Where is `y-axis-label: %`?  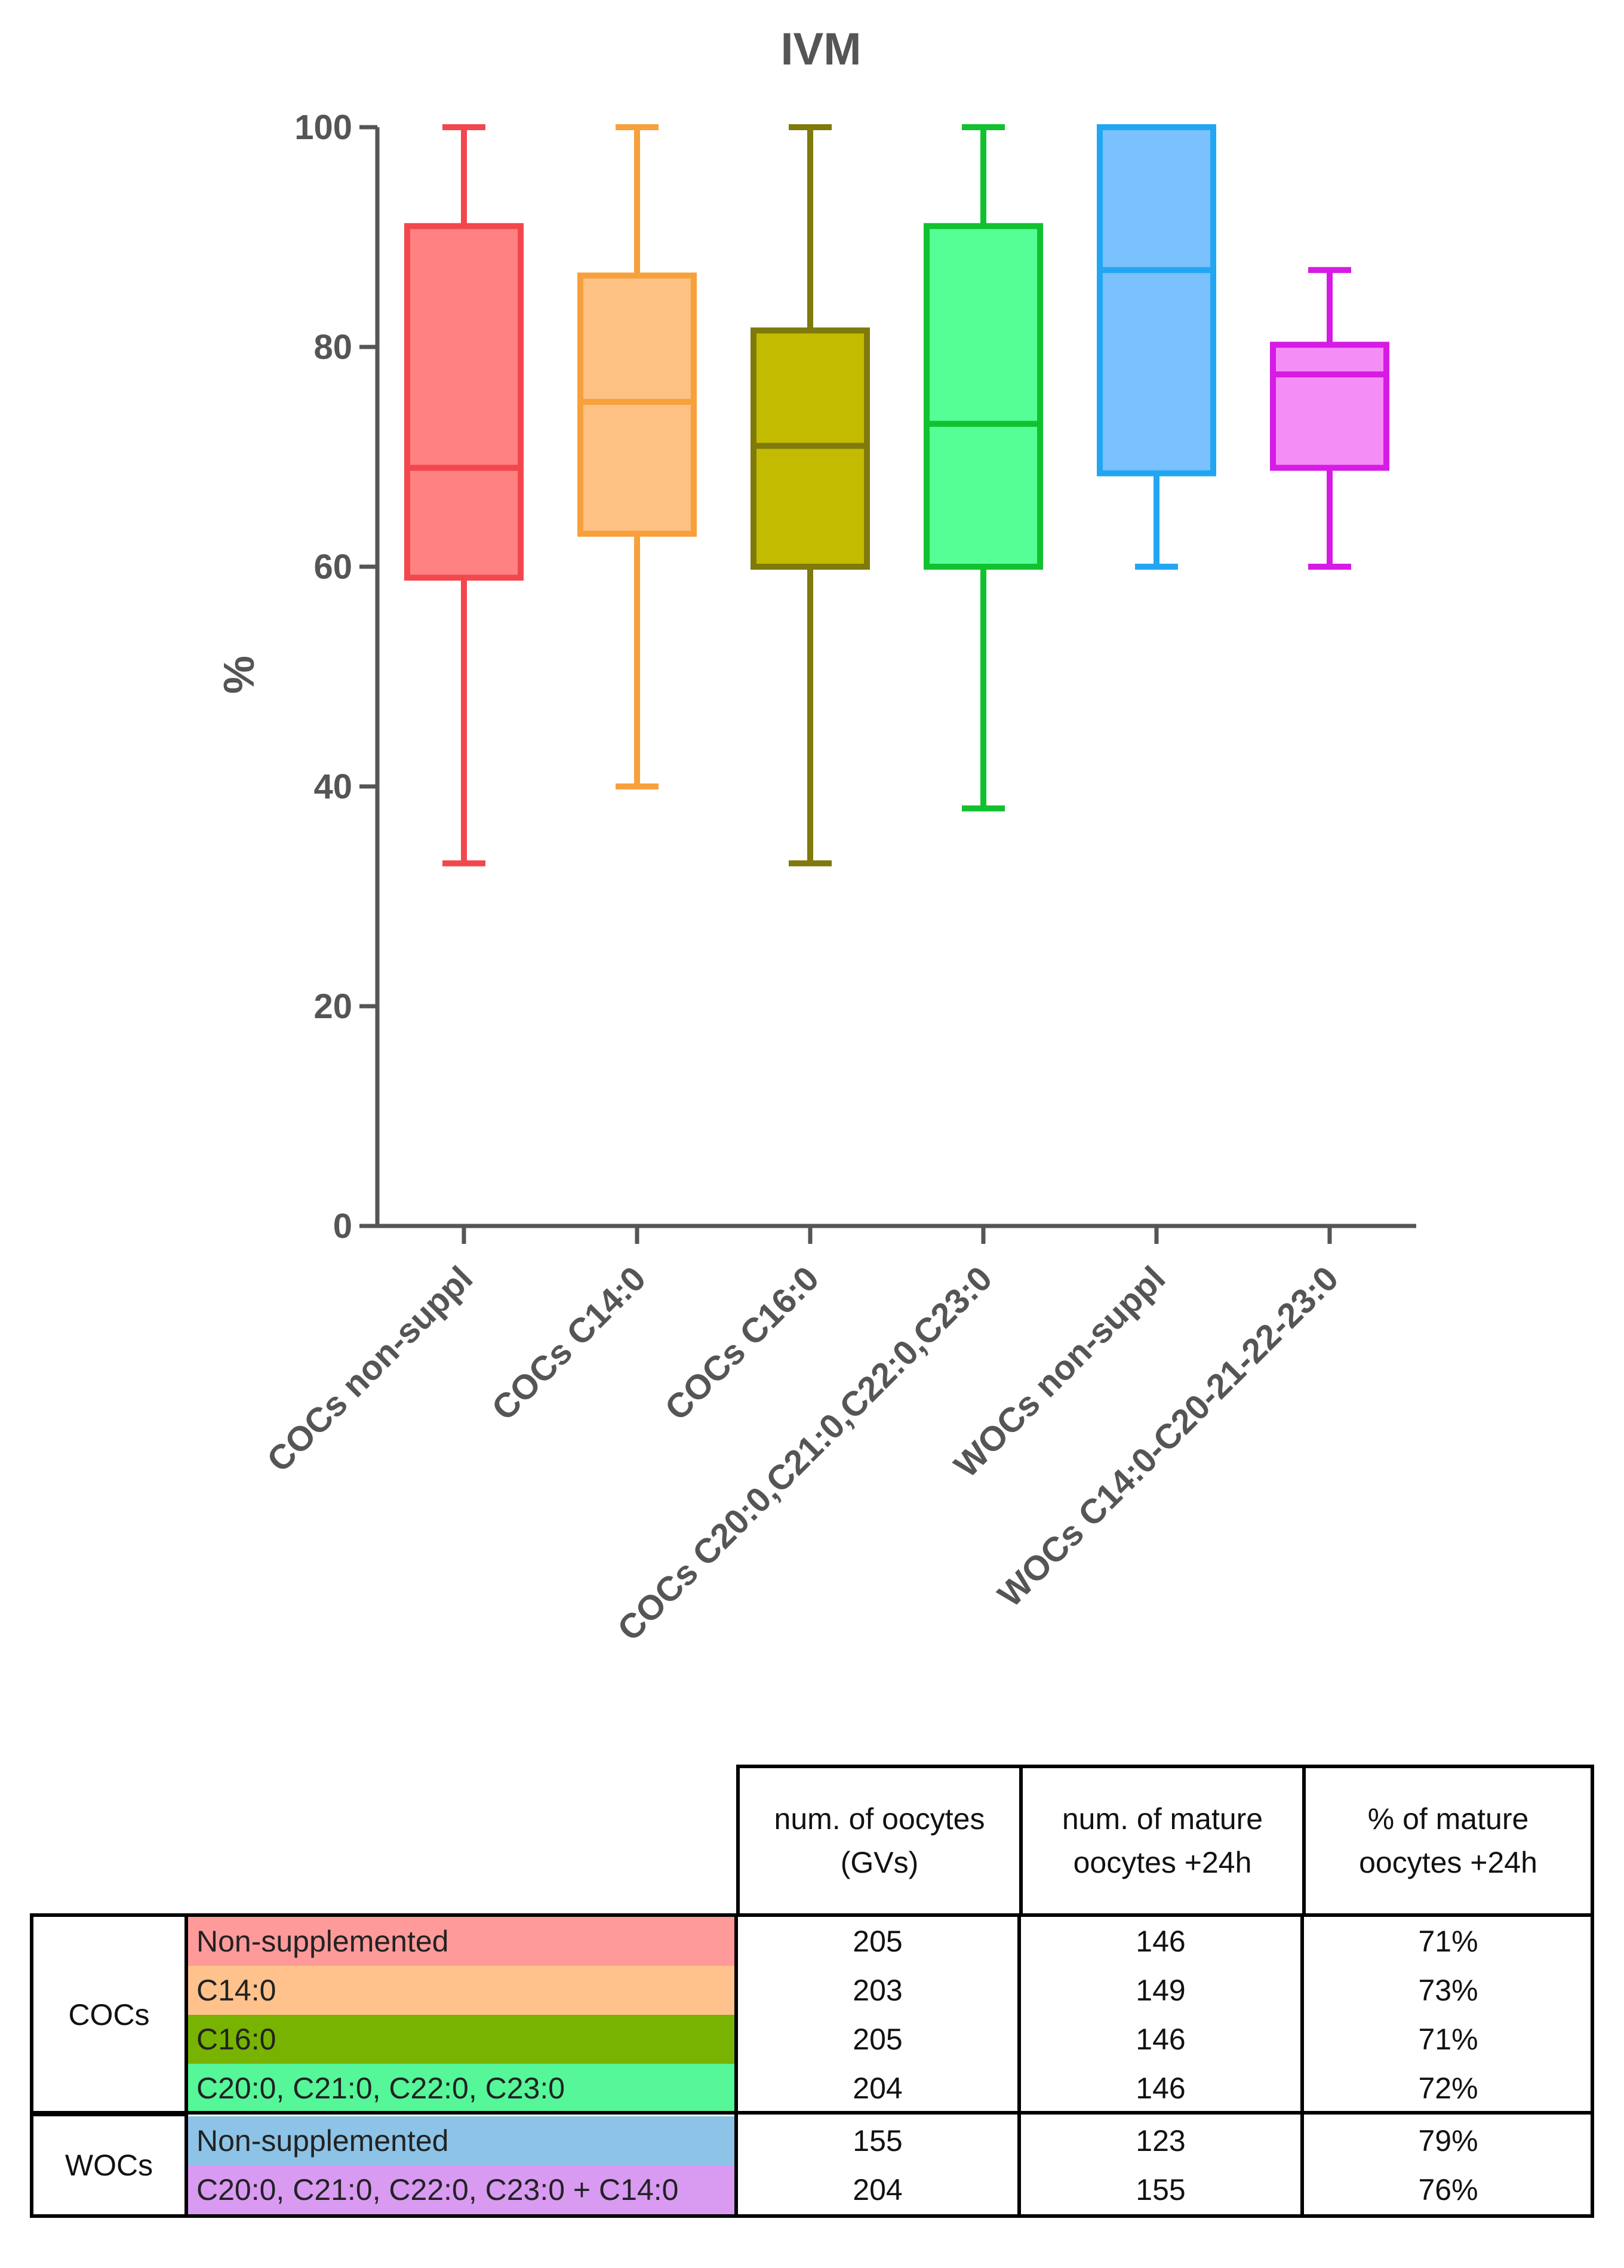 y-axis-label: % is located at coordinates (239, 675).